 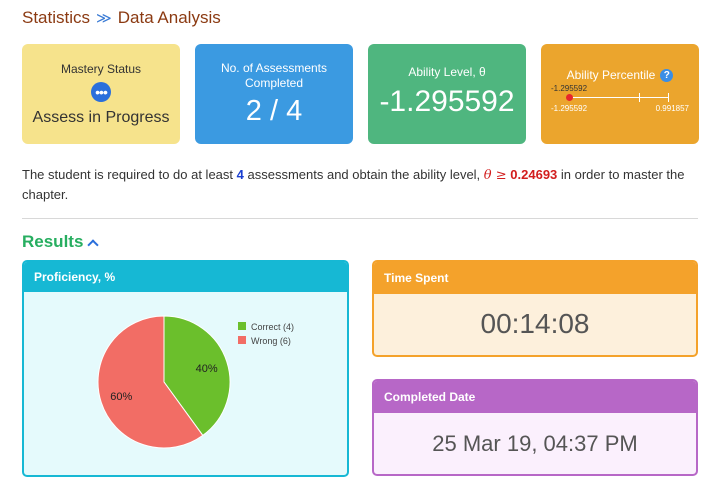 I want to click on results-title: Results, so click(x=53, y=241).